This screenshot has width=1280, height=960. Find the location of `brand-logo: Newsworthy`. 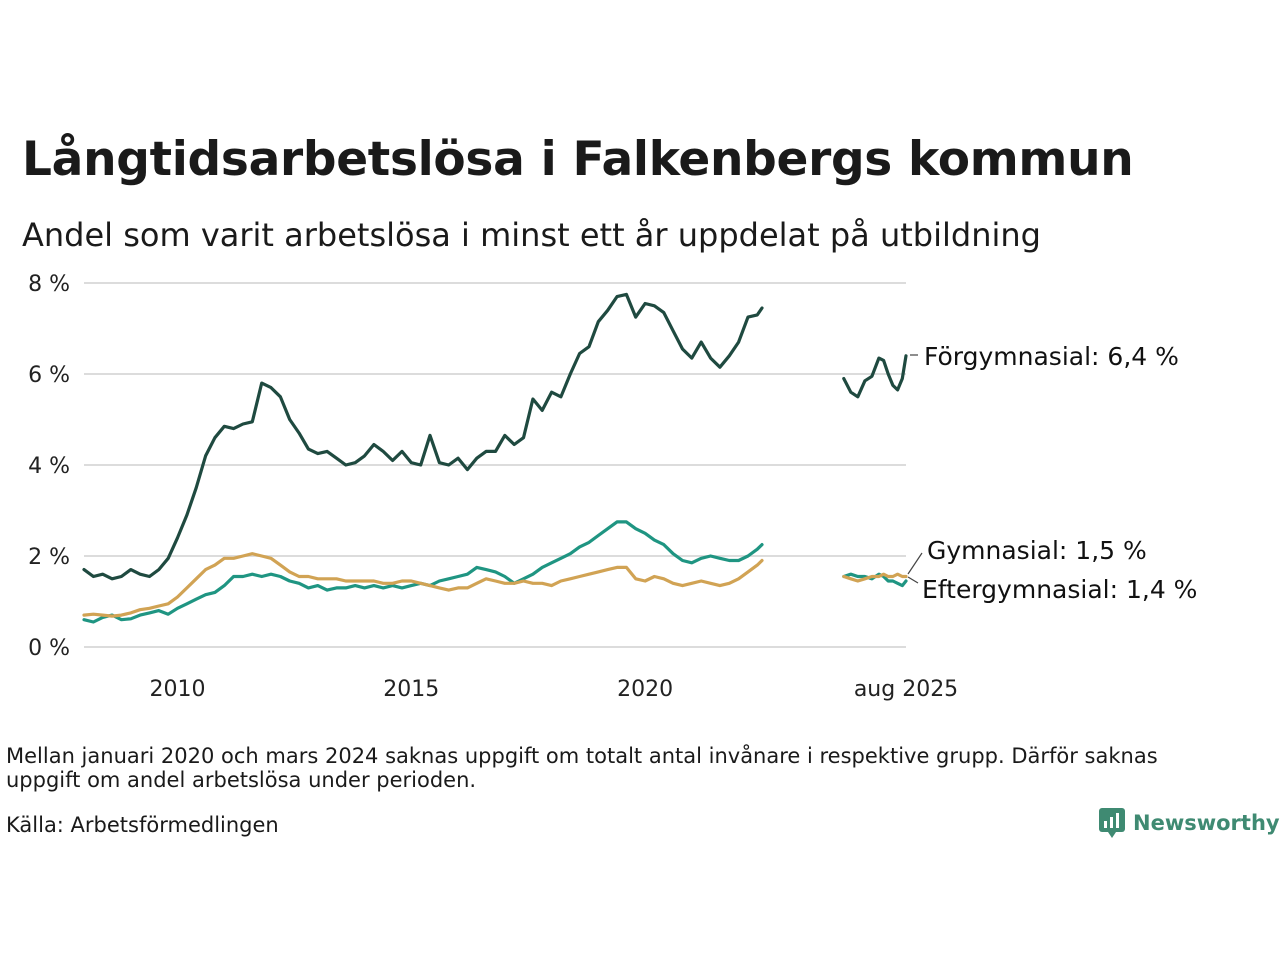

brand-logo: Newsworthy is located at coordinates (1189, 823).